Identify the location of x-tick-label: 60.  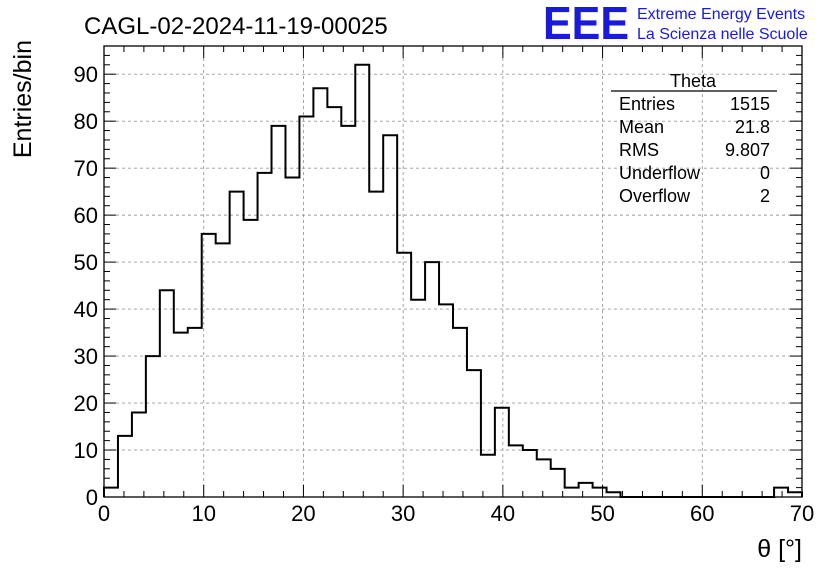
(702, 513).